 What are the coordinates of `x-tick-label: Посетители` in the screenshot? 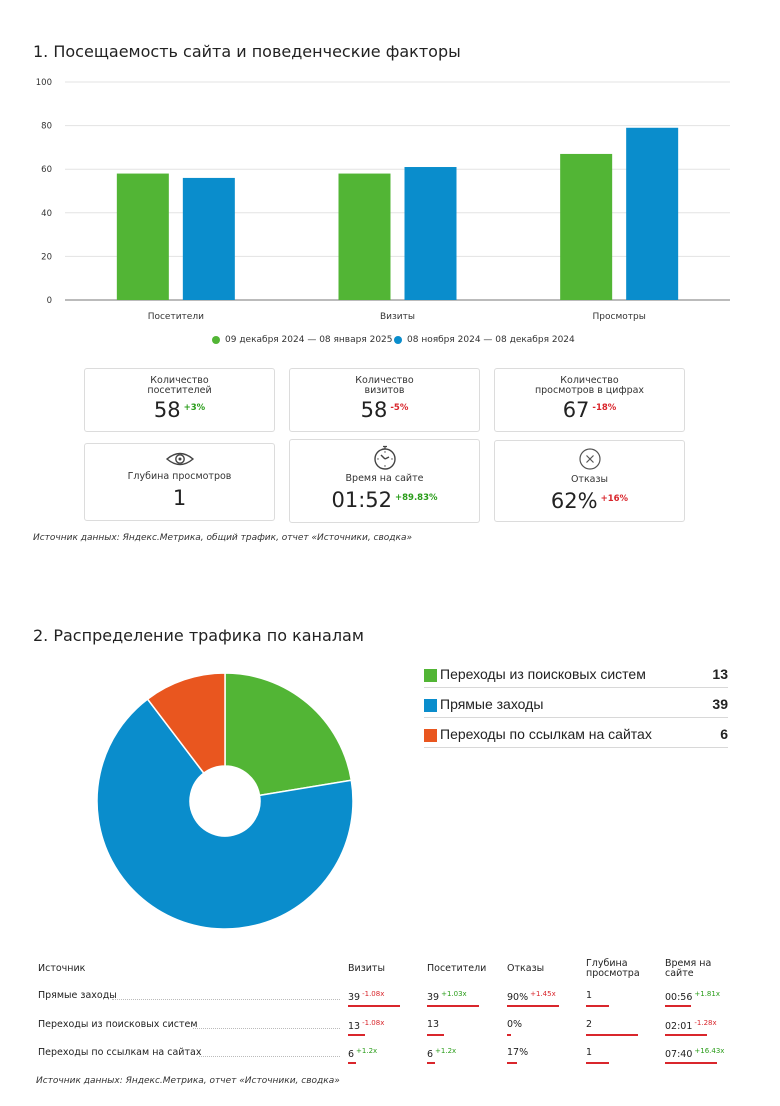 It's located at (176, 317).